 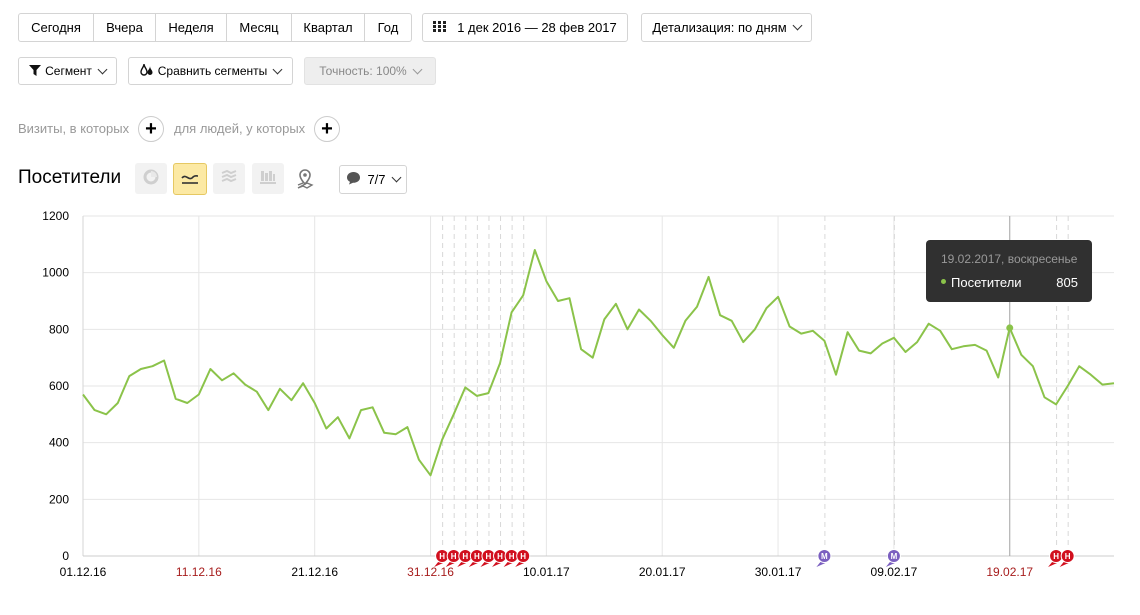 What do you see at coordinates (1010, 328) in the screenshot?
I see `highlight-point` at bounding box center [1010, 328].